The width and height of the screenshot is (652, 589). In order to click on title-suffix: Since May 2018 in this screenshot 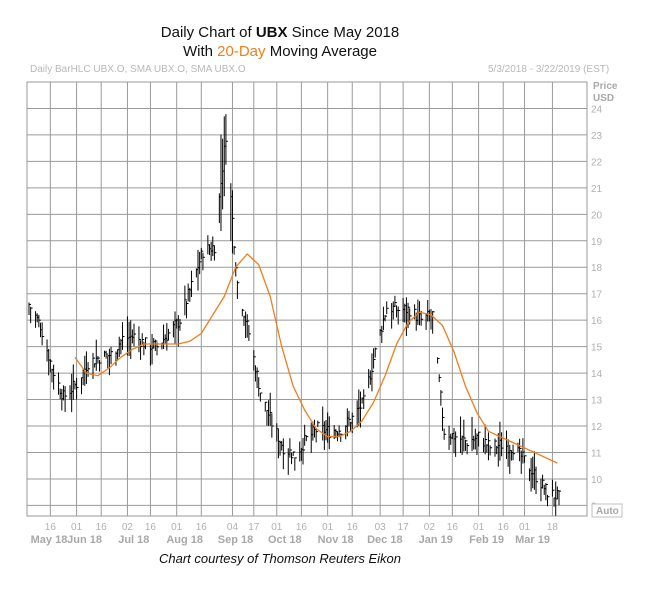, I will do `click(343, 32)`.